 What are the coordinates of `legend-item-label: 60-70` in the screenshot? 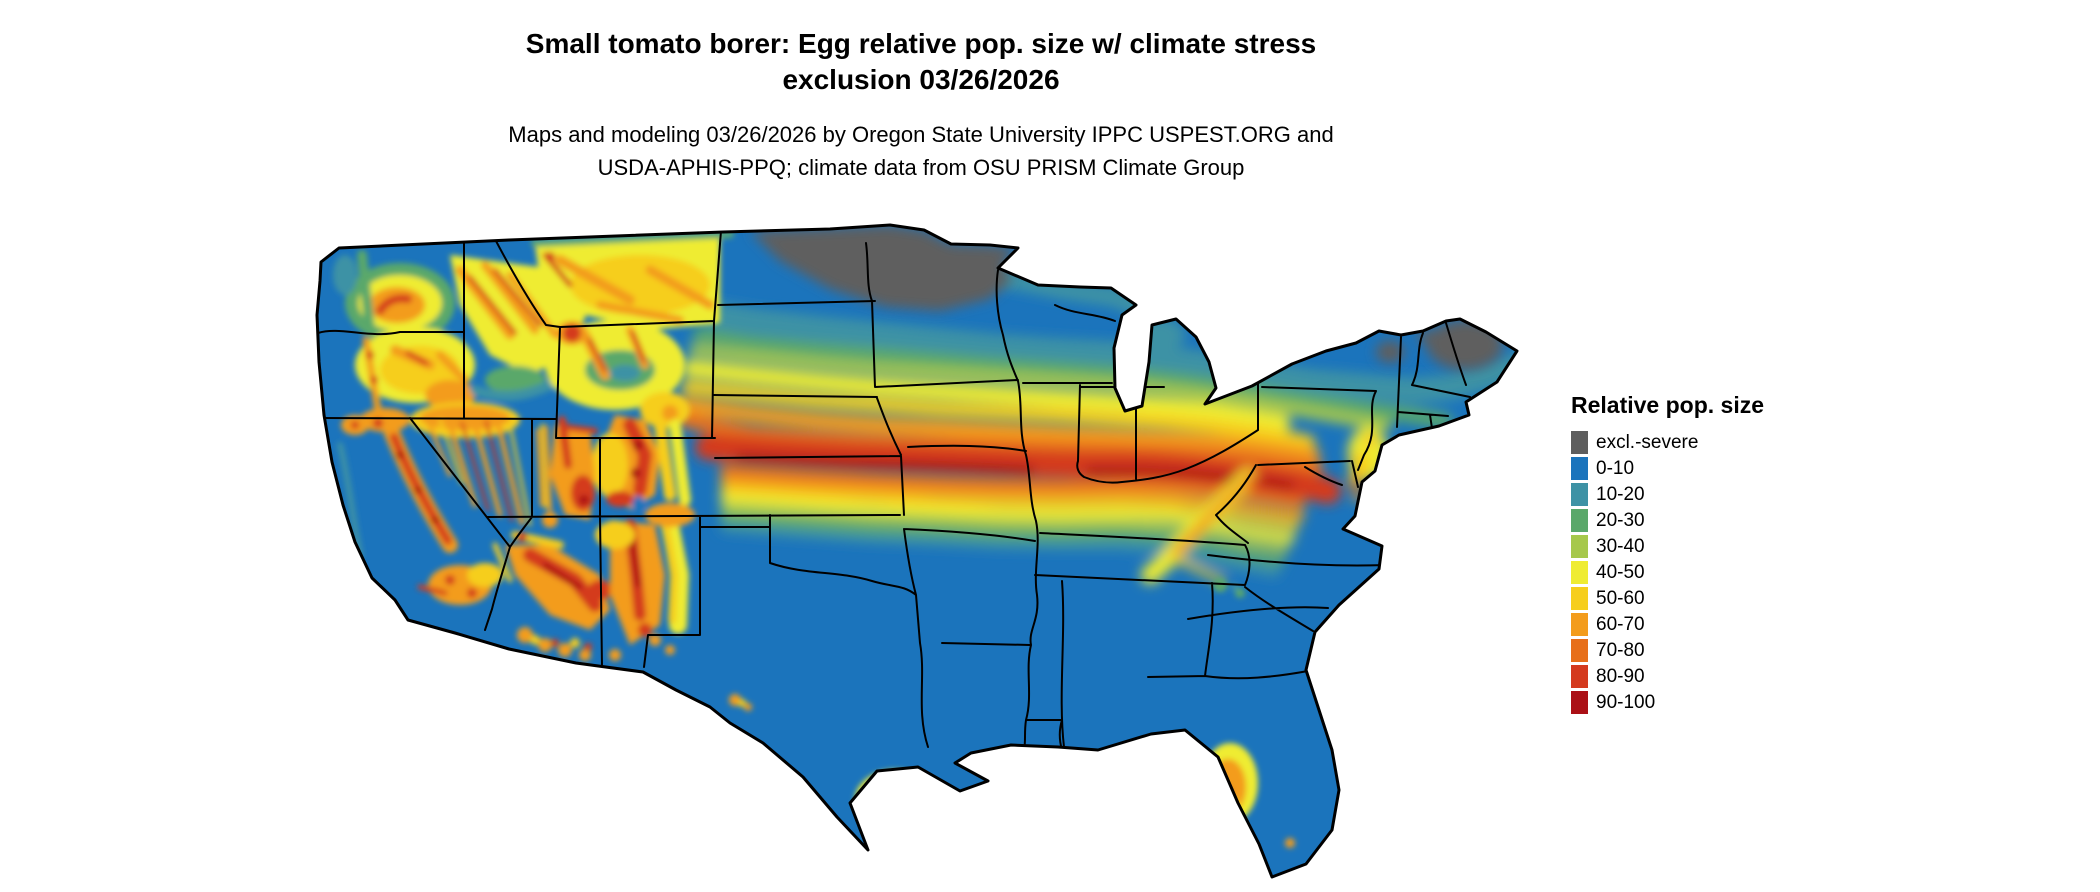 It's located at (1620, 624).